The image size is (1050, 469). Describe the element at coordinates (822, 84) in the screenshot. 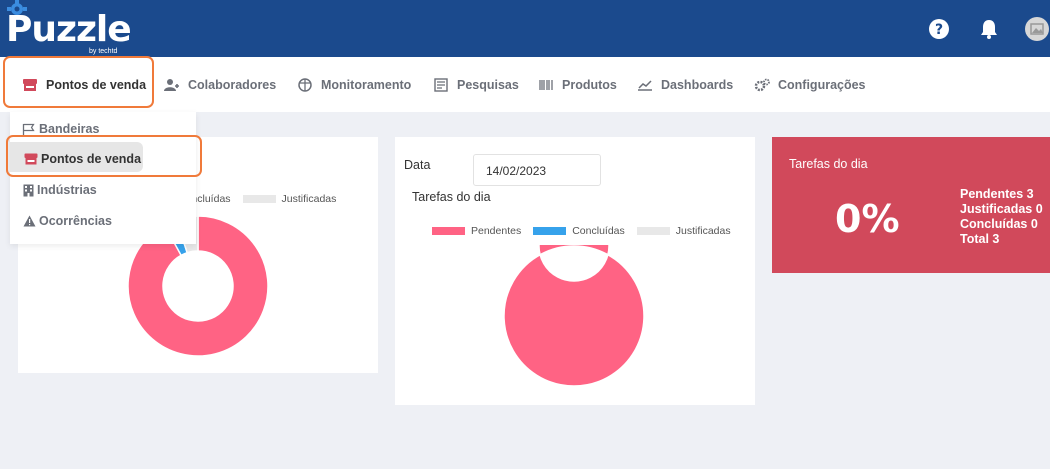

I see `nav-label: Configurações` at that location.